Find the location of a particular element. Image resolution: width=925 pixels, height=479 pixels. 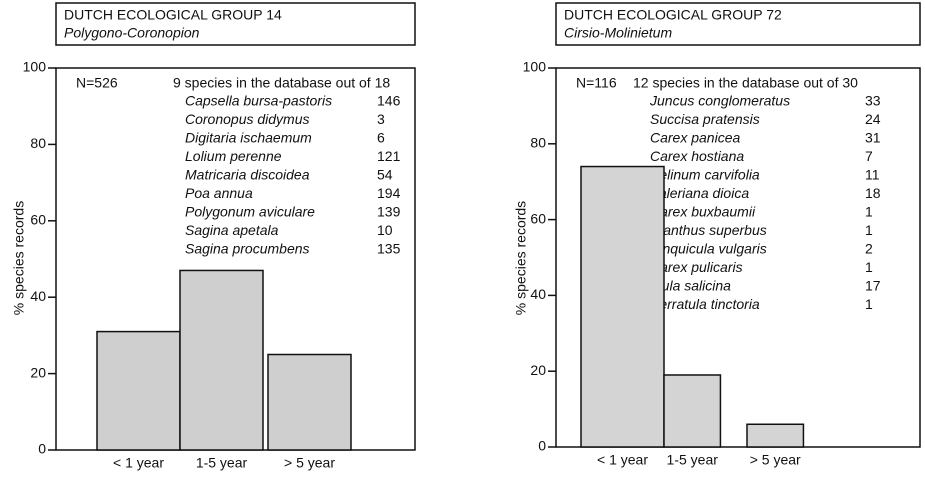

species-count: 194 is located at coordinates (389, 193).